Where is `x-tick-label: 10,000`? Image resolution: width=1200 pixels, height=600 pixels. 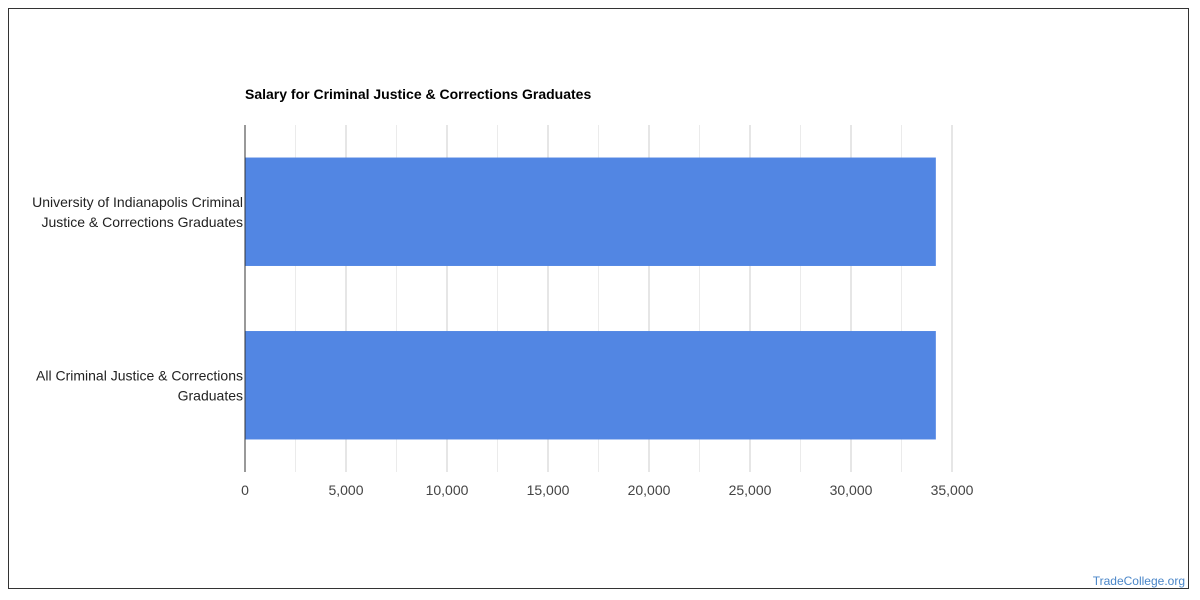
x-tick-label: 10,000 is located at coordinates (447, 490).